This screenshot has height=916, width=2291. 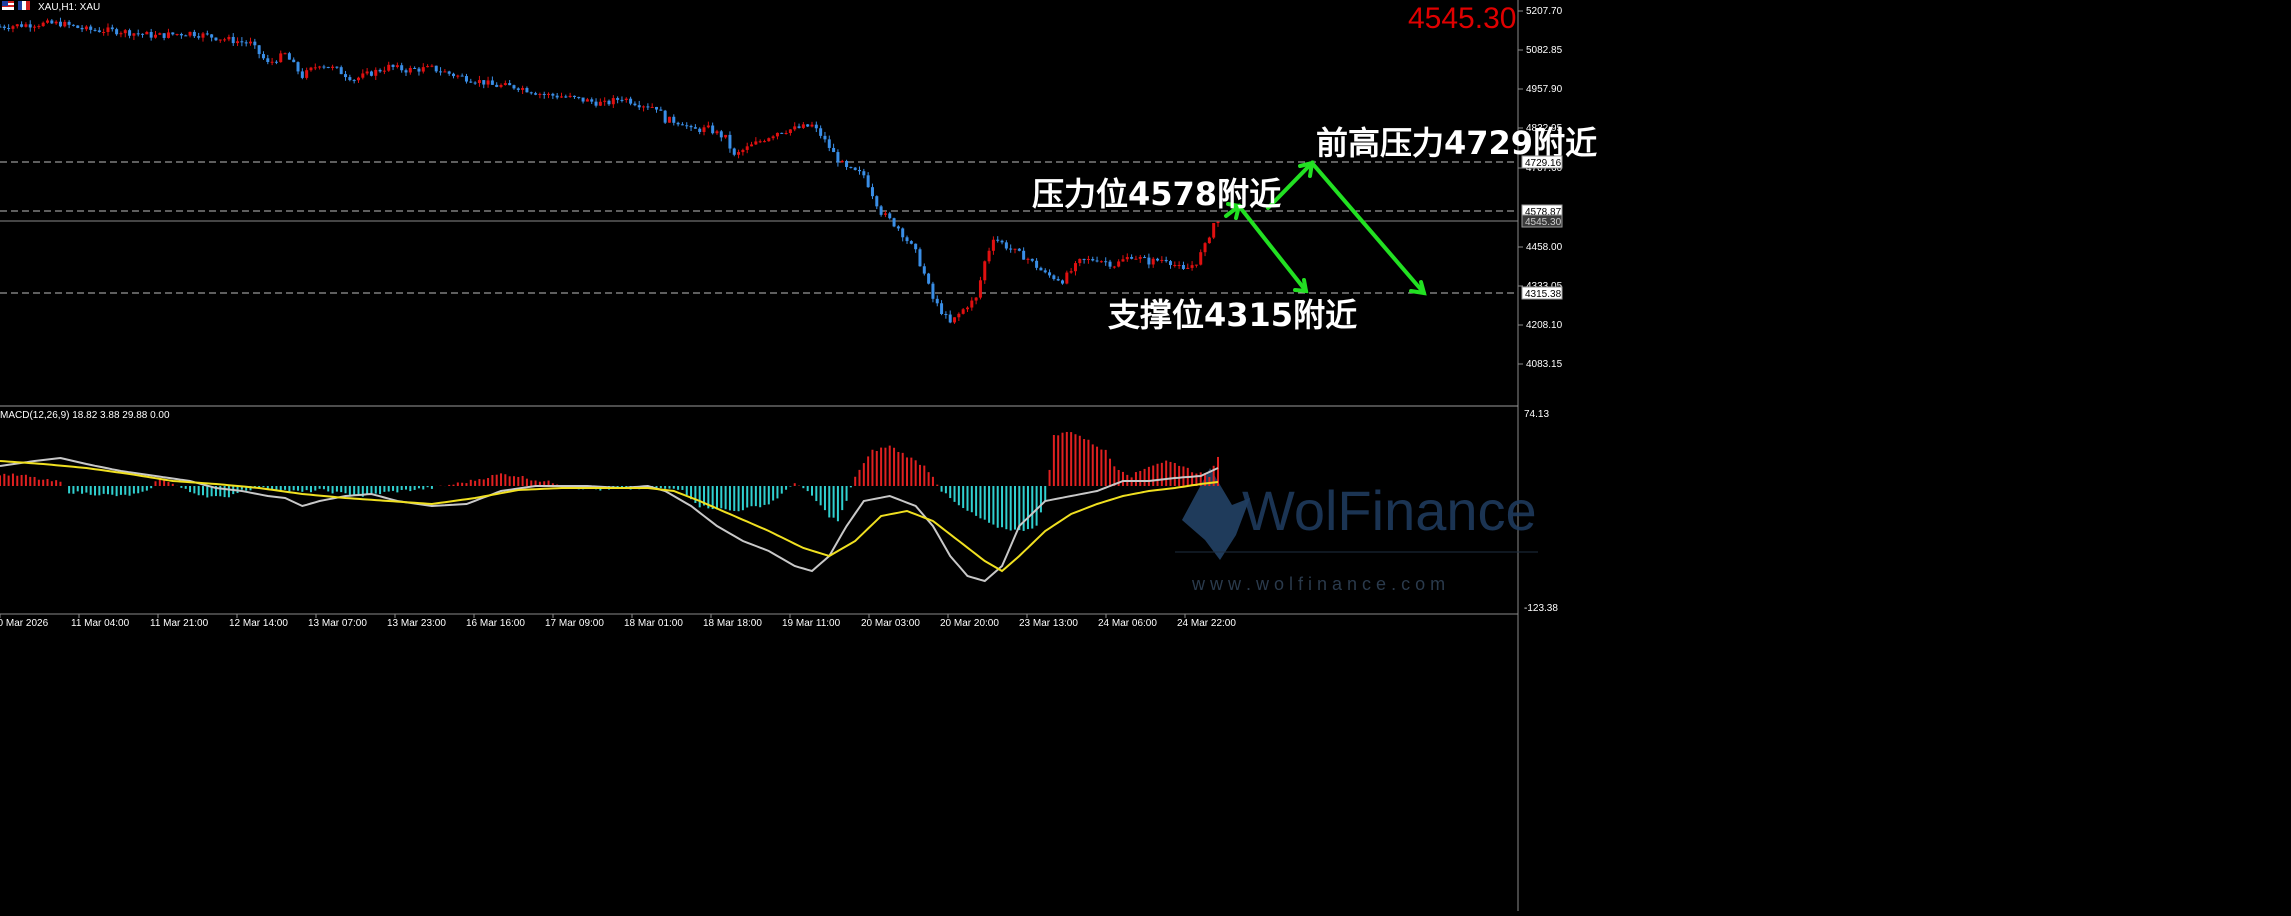 I want to click on wolf-logo-icon, so click(x=1216, y=514).